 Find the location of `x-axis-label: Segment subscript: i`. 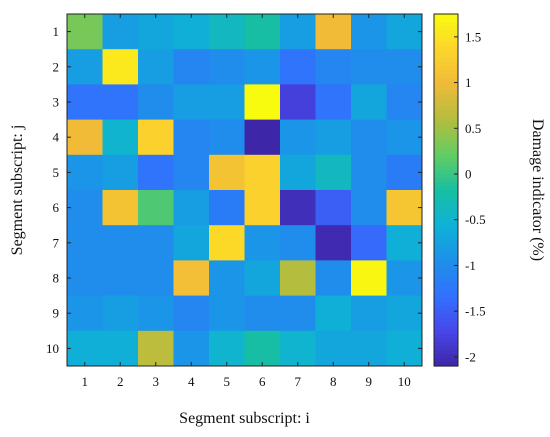

x-axis-label: Segment subscript: i is located at coordinates (244, 418).